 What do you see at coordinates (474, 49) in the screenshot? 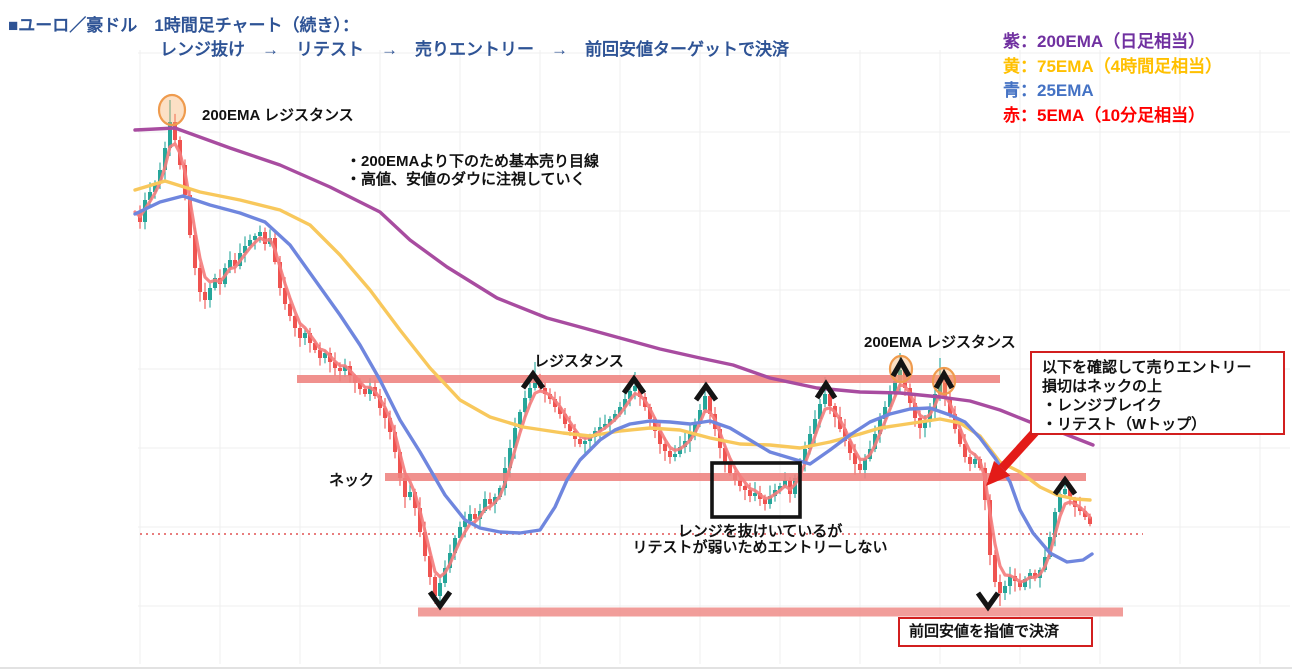
I see `page-subtitle-flow: レンジ抜け → リテスト → 売りエントリー → 前回安値ターゲットで決済` at bounding box center [474, 49].